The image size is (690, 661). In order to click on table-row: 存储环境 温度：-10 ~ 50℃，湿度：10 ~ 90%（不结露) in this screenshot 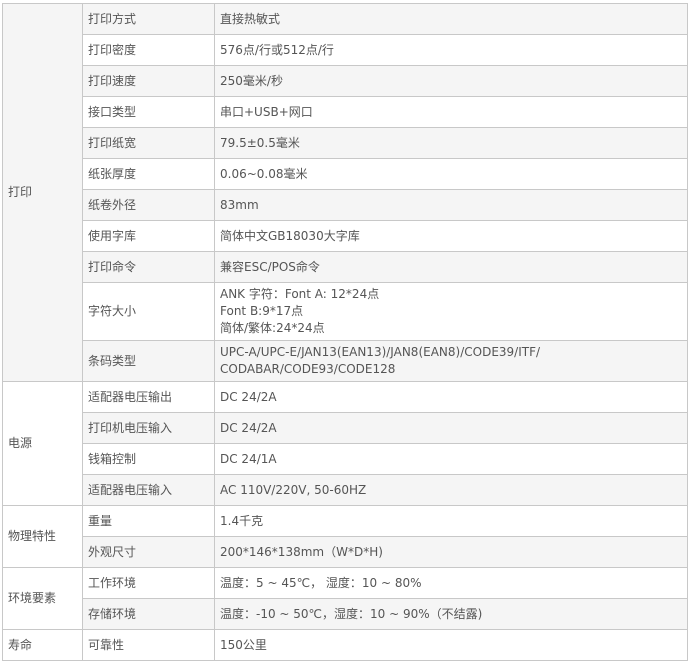, I will do `click(345, 614)`.